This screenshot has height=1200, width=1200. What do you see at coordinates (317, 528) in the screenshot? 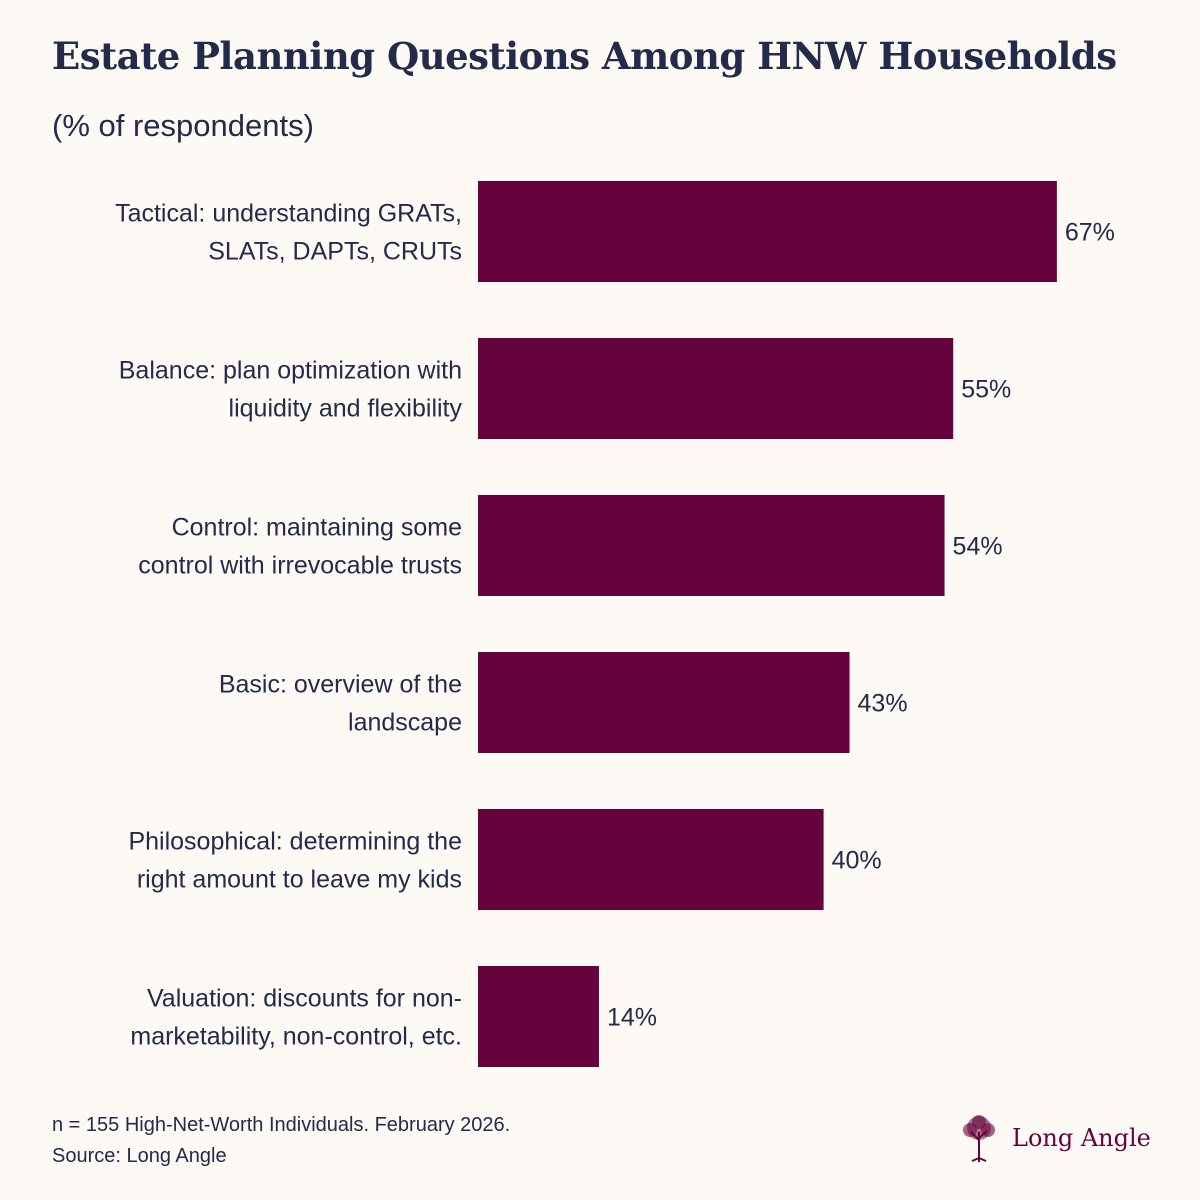
I see `category-label-2-line-0: Control: maintaining some` at bounding box center [317, 528].